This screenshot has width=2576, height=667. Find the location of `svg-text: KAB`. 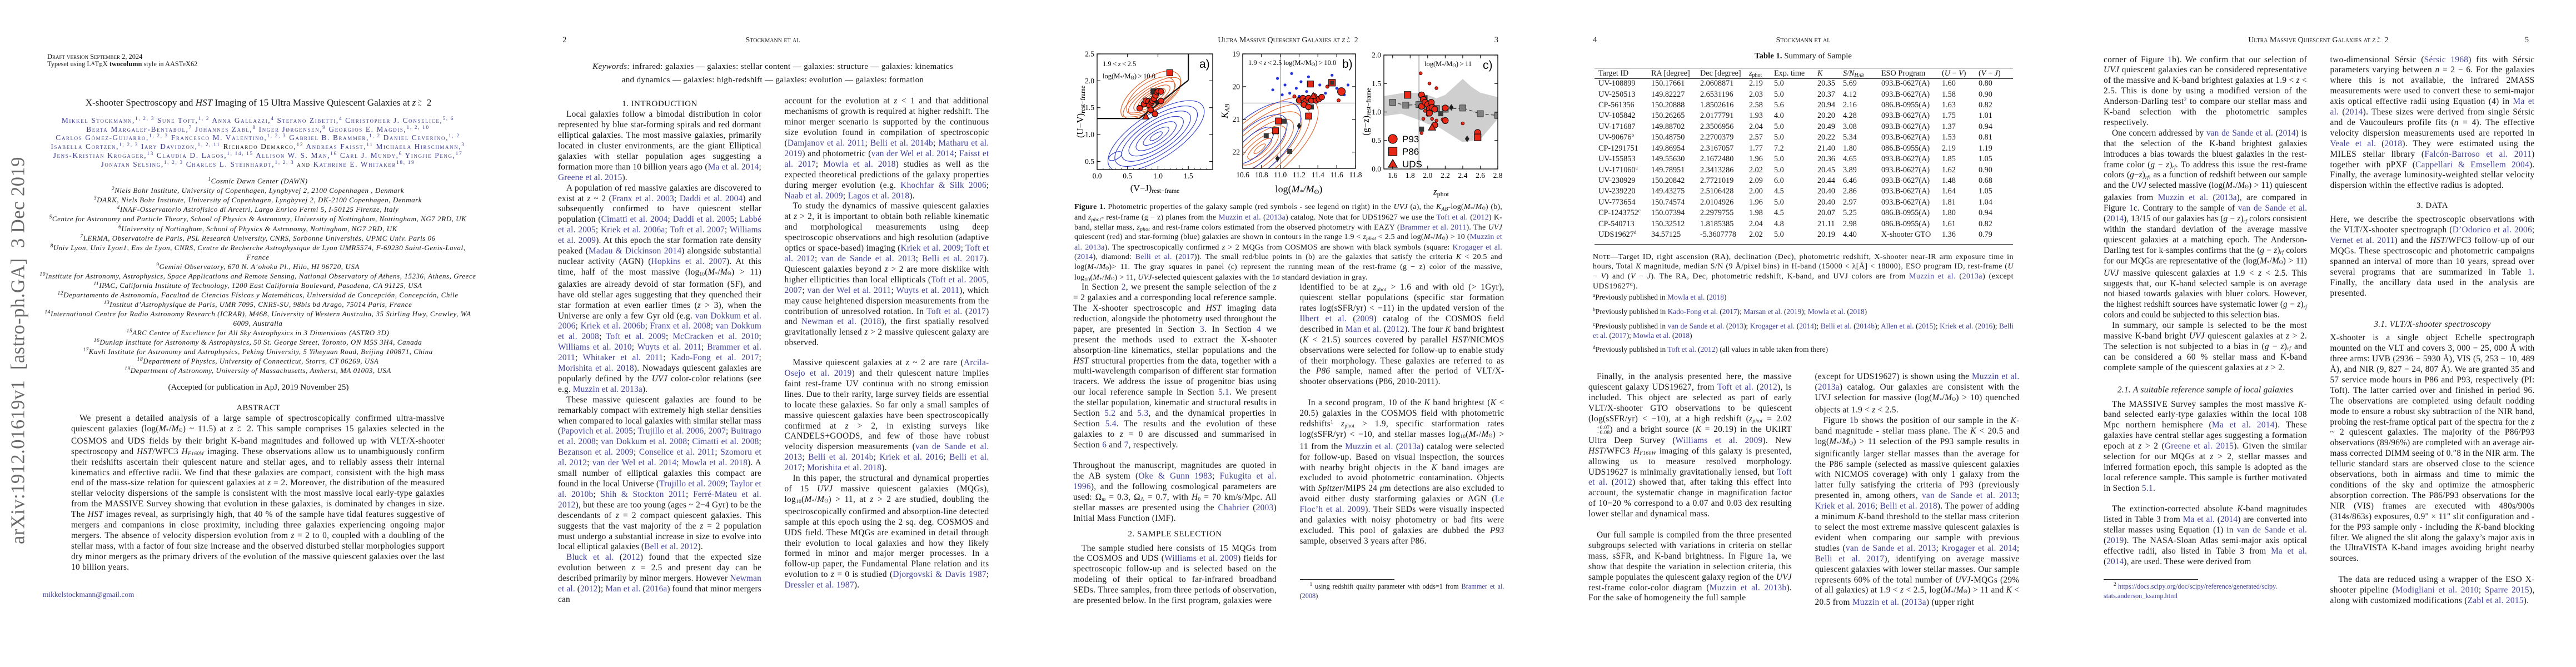

svg-text: KAB is located at coordinates (1225, 111).